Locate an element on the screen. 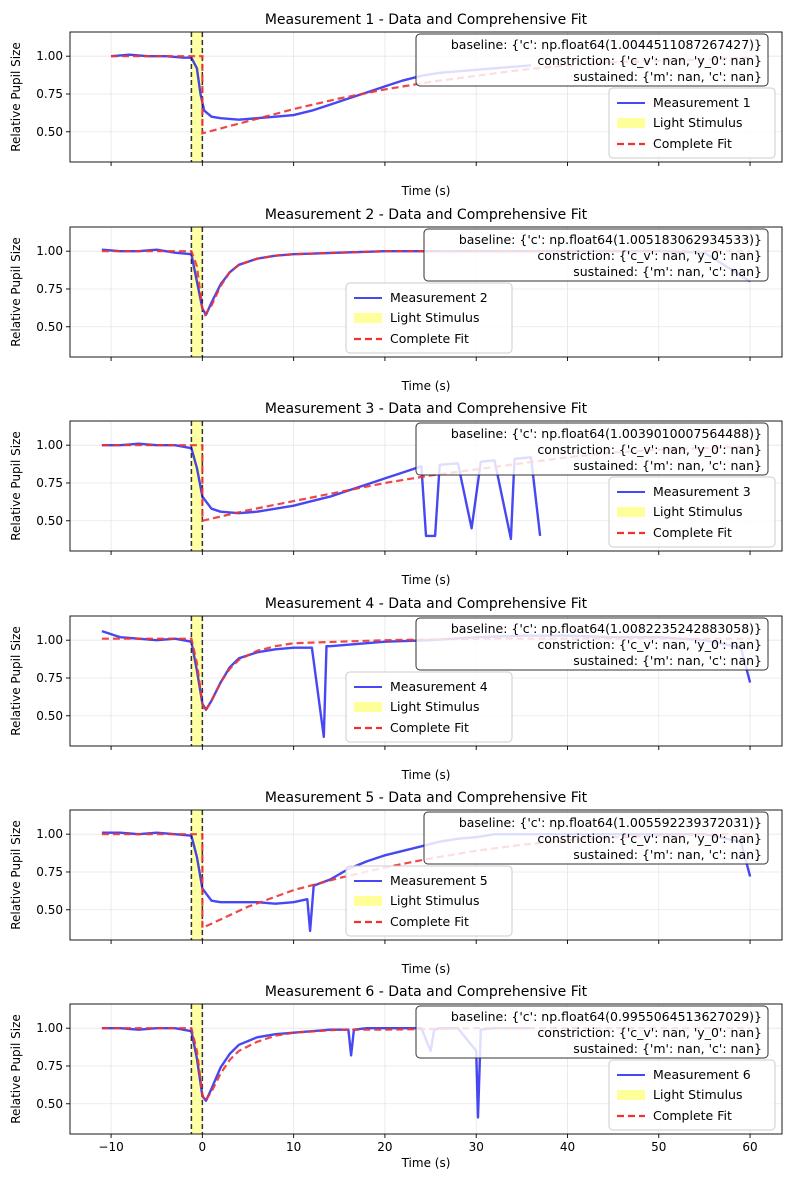  legend-label: Measurement 3 is located at coordinates (702, 491).